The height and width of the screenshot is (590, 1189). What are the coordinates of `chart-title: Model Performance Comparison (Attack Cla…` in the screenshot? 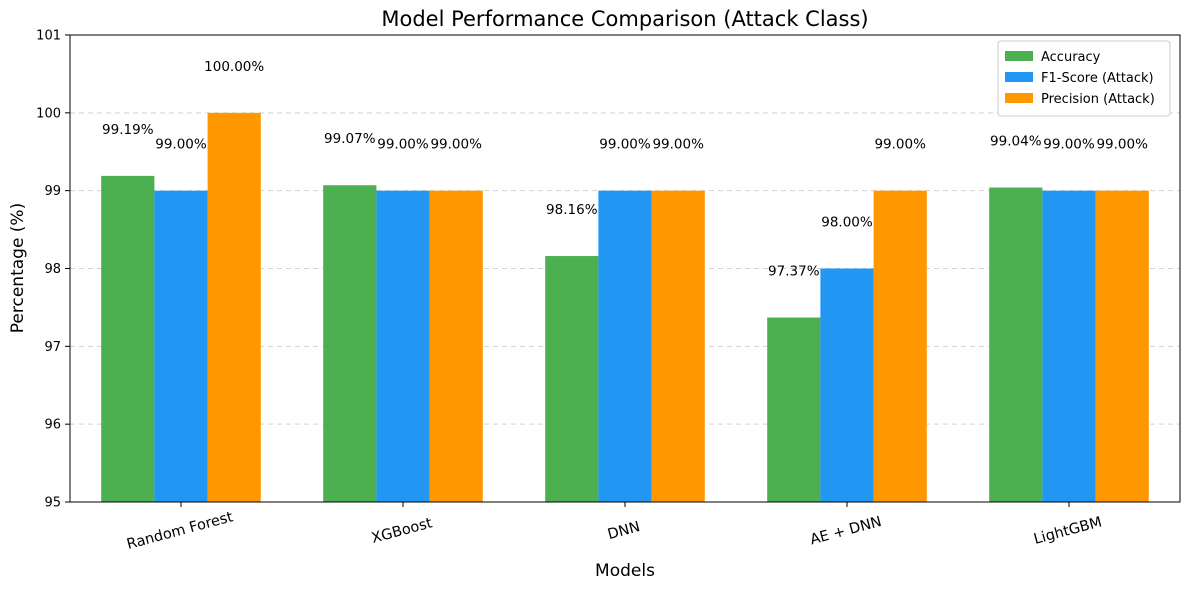 It's located at (624, 19).